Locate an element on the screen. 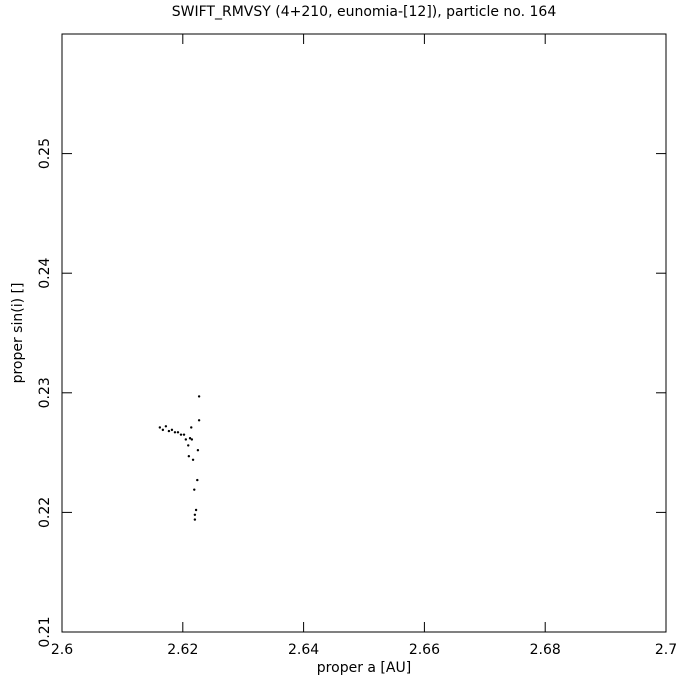 Image resolution: width=680 pixels, height=680 pixels. y-axis-label: proper sin(i) [] is located at coordinates (18, 333).